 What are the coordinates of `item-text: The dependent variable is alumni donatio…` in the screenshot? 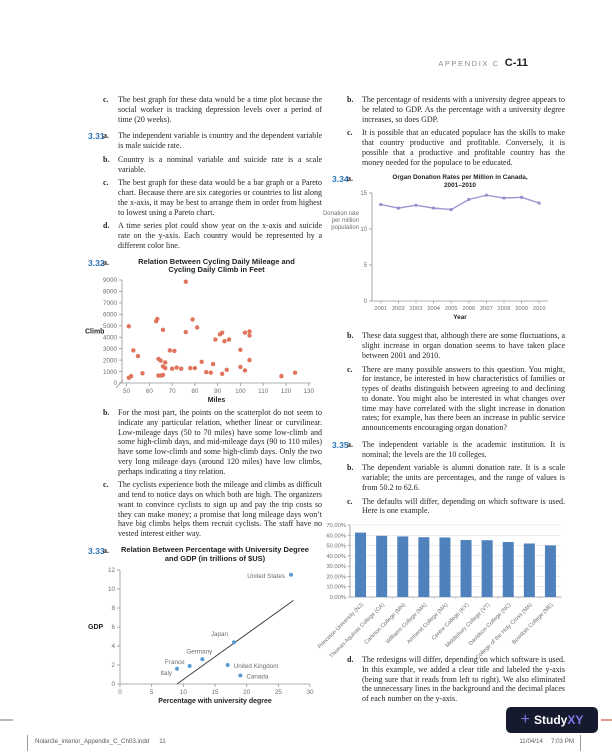 It's located at (463, 477).